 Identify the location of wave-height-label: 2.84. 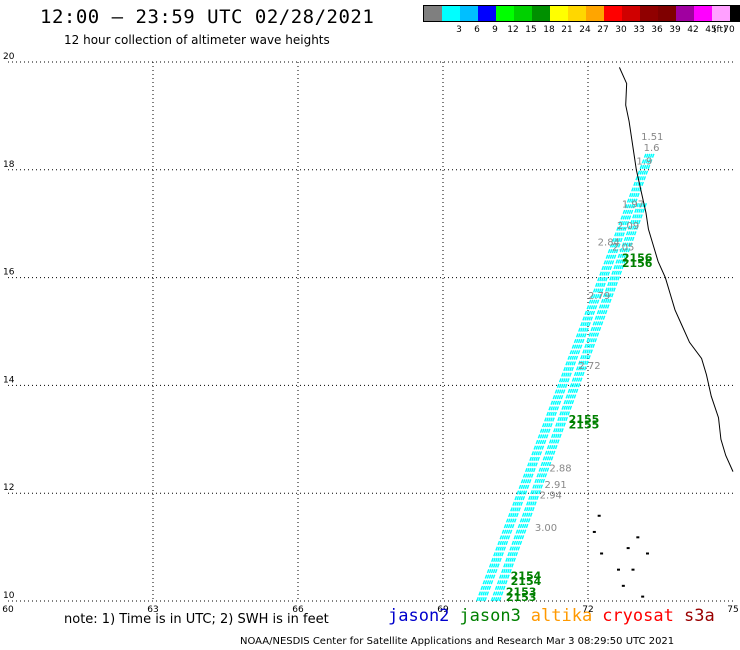
(609, 242).